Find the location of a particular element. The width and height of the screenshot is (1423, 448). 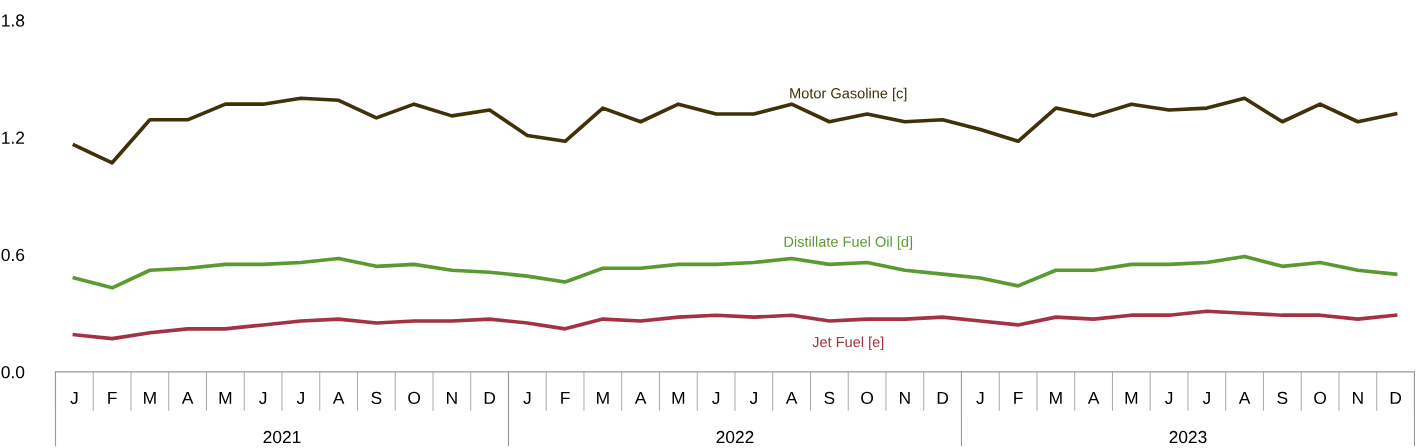

text: 2021 is located at coordinates (282, 437).